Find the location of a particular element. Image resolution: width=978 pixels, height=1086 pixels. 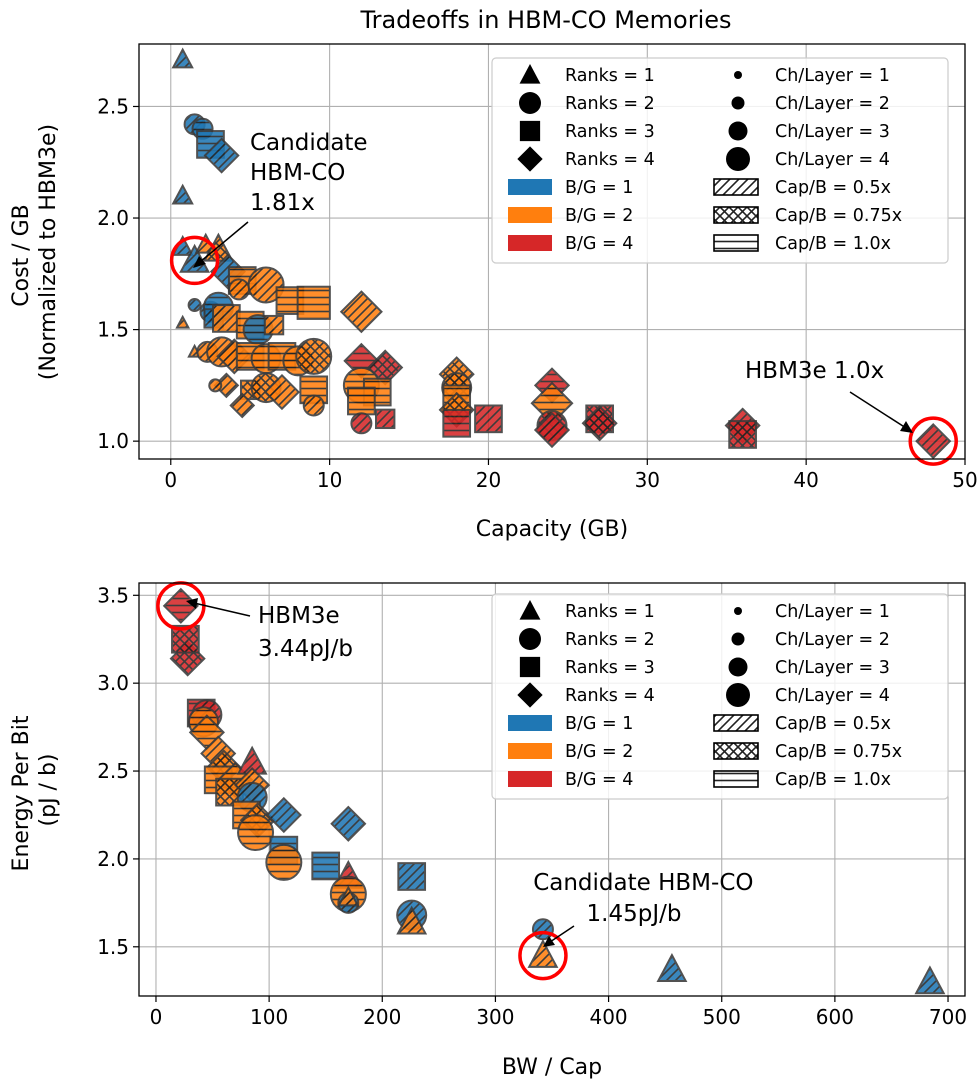

energy-legend-rank-label: Ranks = 2 is located at coordinates (610, 640).